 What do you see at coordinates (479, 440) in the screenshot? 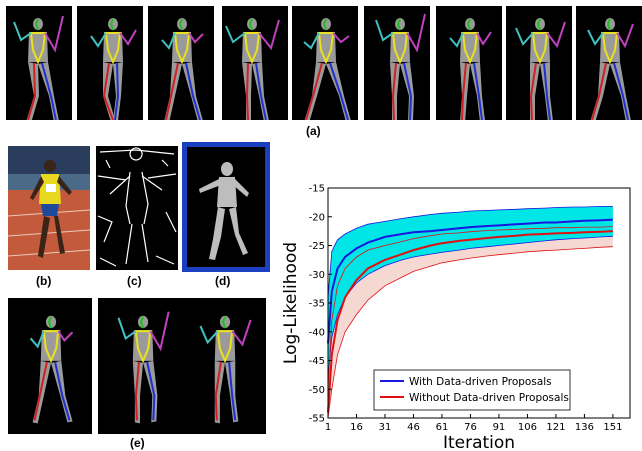
I see `x-axis-label: Iteration` at bounding box center [479, 440].